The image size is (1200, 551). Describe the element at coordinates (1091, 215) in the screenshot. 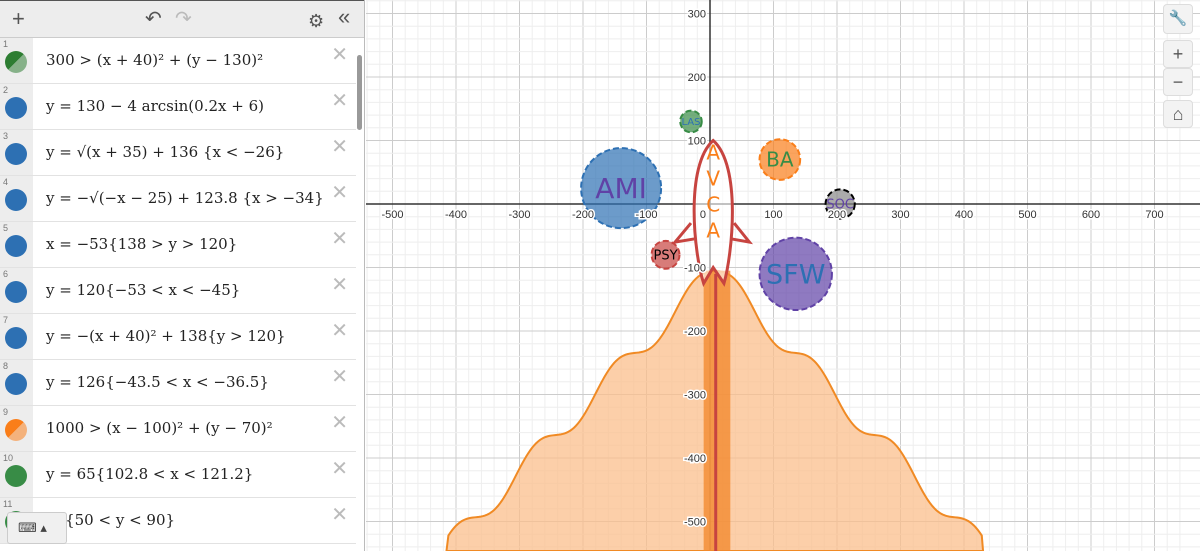

I see `x-tick-label: 600` at that location.